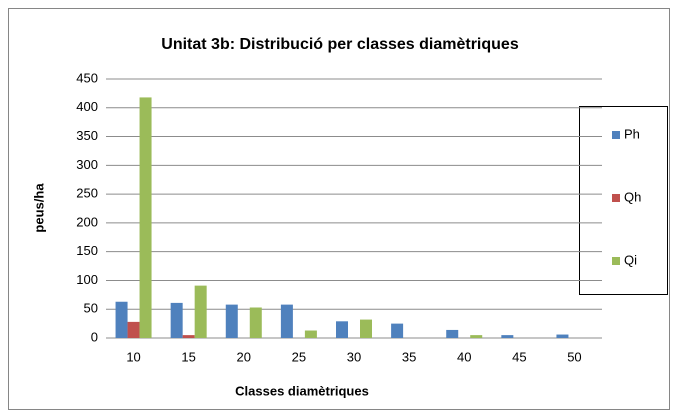  What do you see at coordinates (354, 356) in the screenshot?
I see `x-tick-label: 30` at bounding box center [354, 356].